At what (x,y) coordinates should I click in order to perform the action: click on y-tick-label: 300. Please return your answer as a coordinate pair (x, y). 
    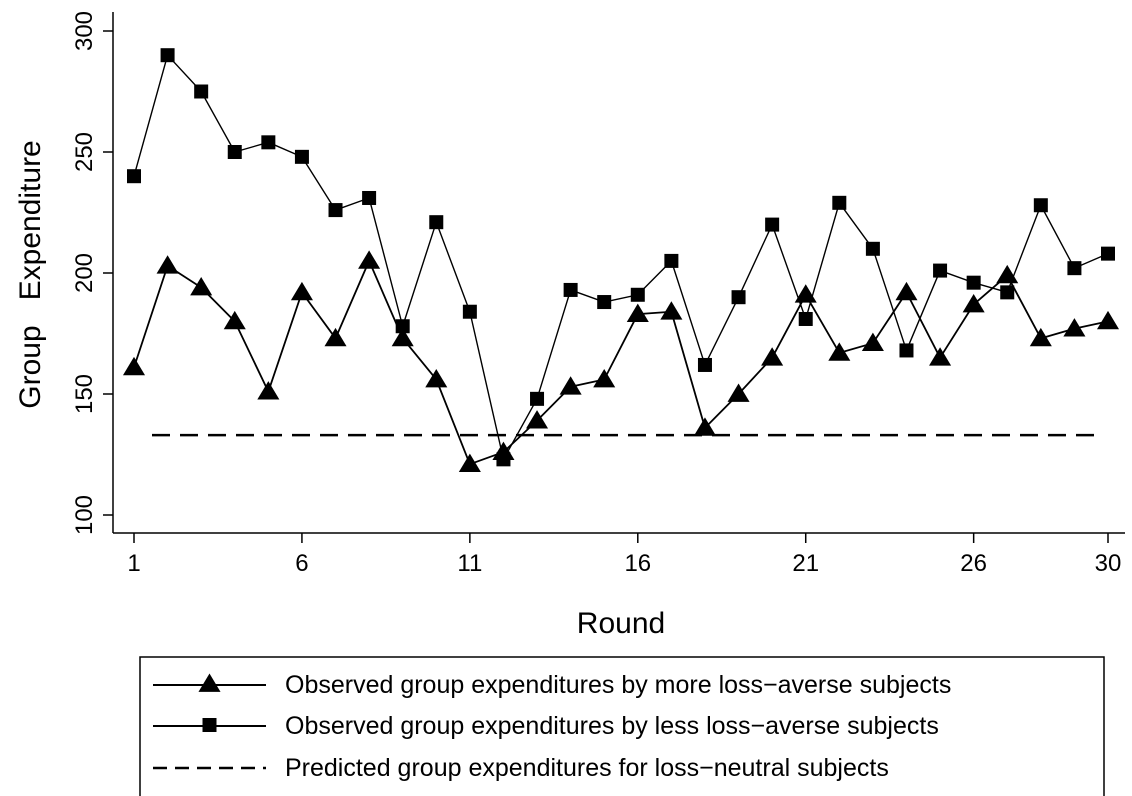
    Looking at the image, I should click on (84, 31).